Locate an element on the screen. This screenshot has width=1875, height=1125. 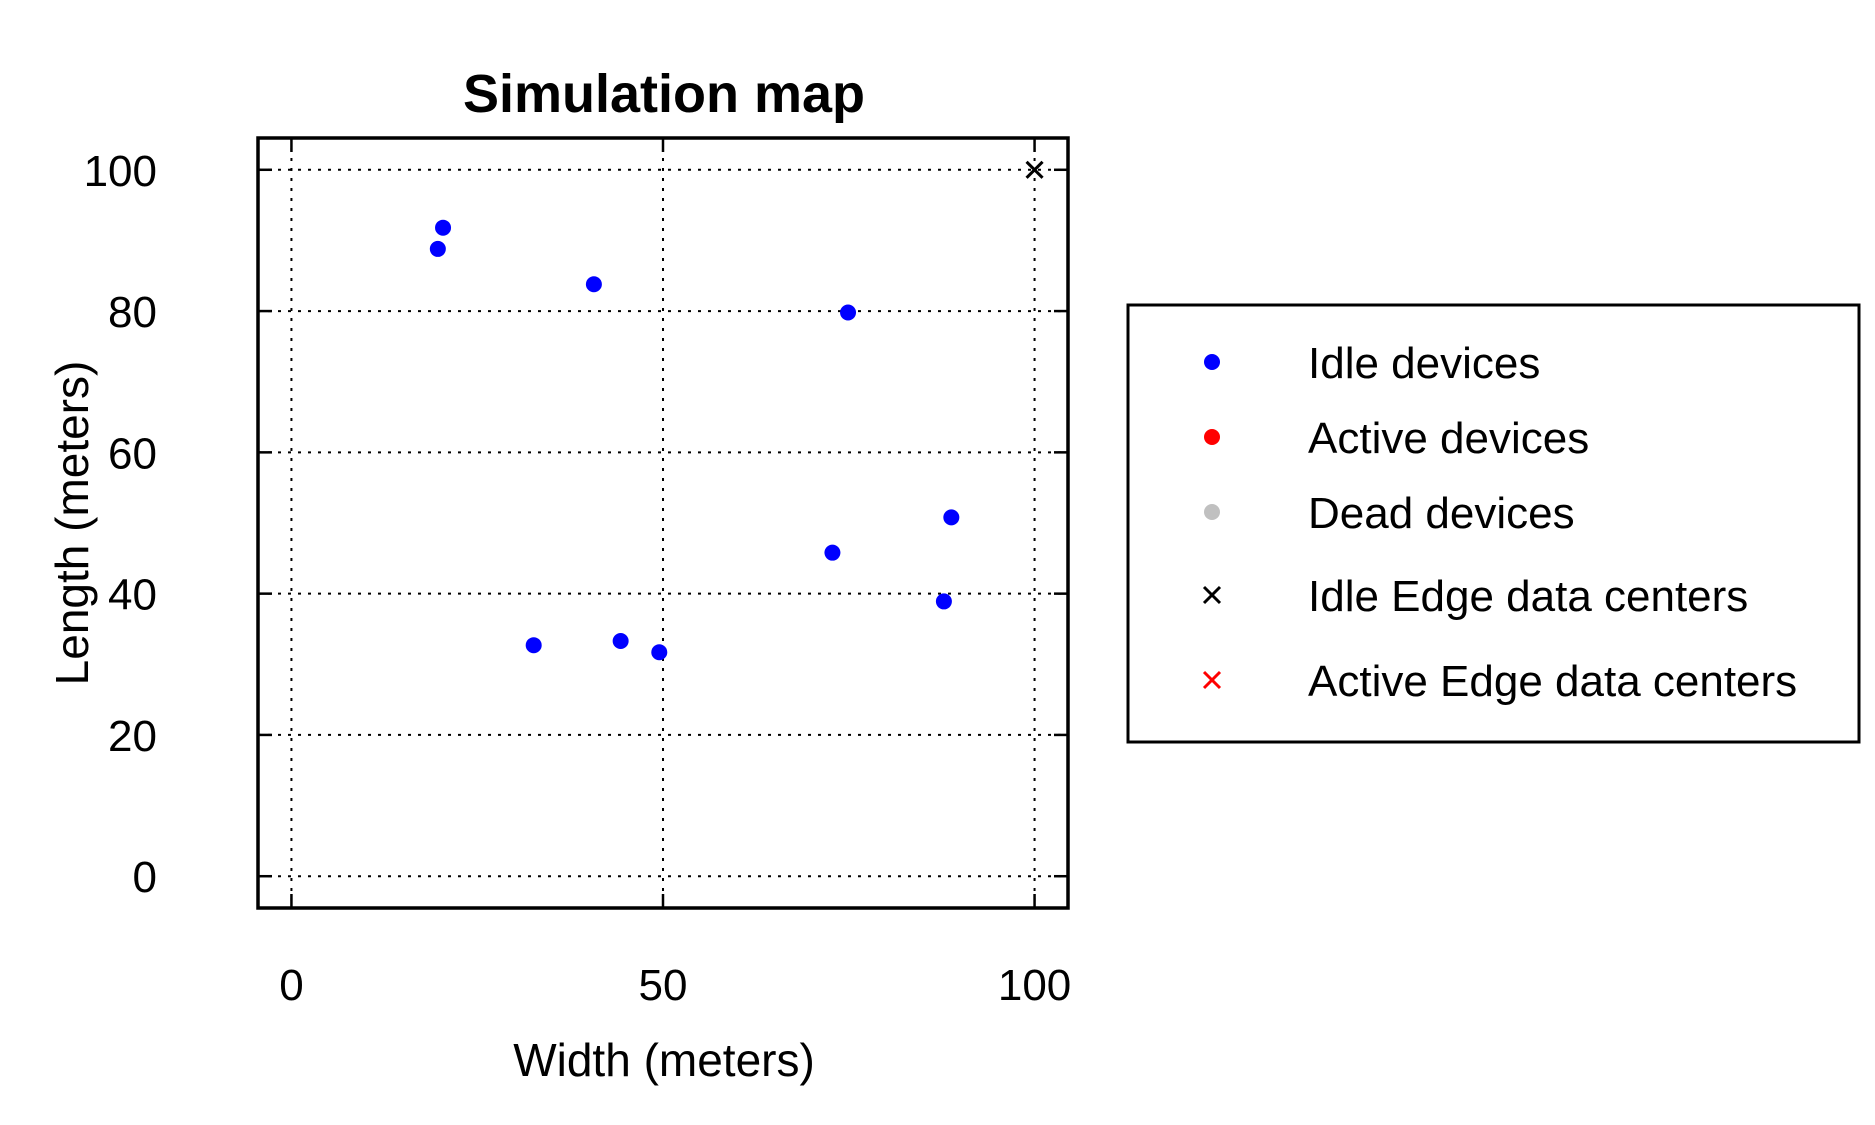
y-tick-label: 60 is located at coordinates (132, 453).